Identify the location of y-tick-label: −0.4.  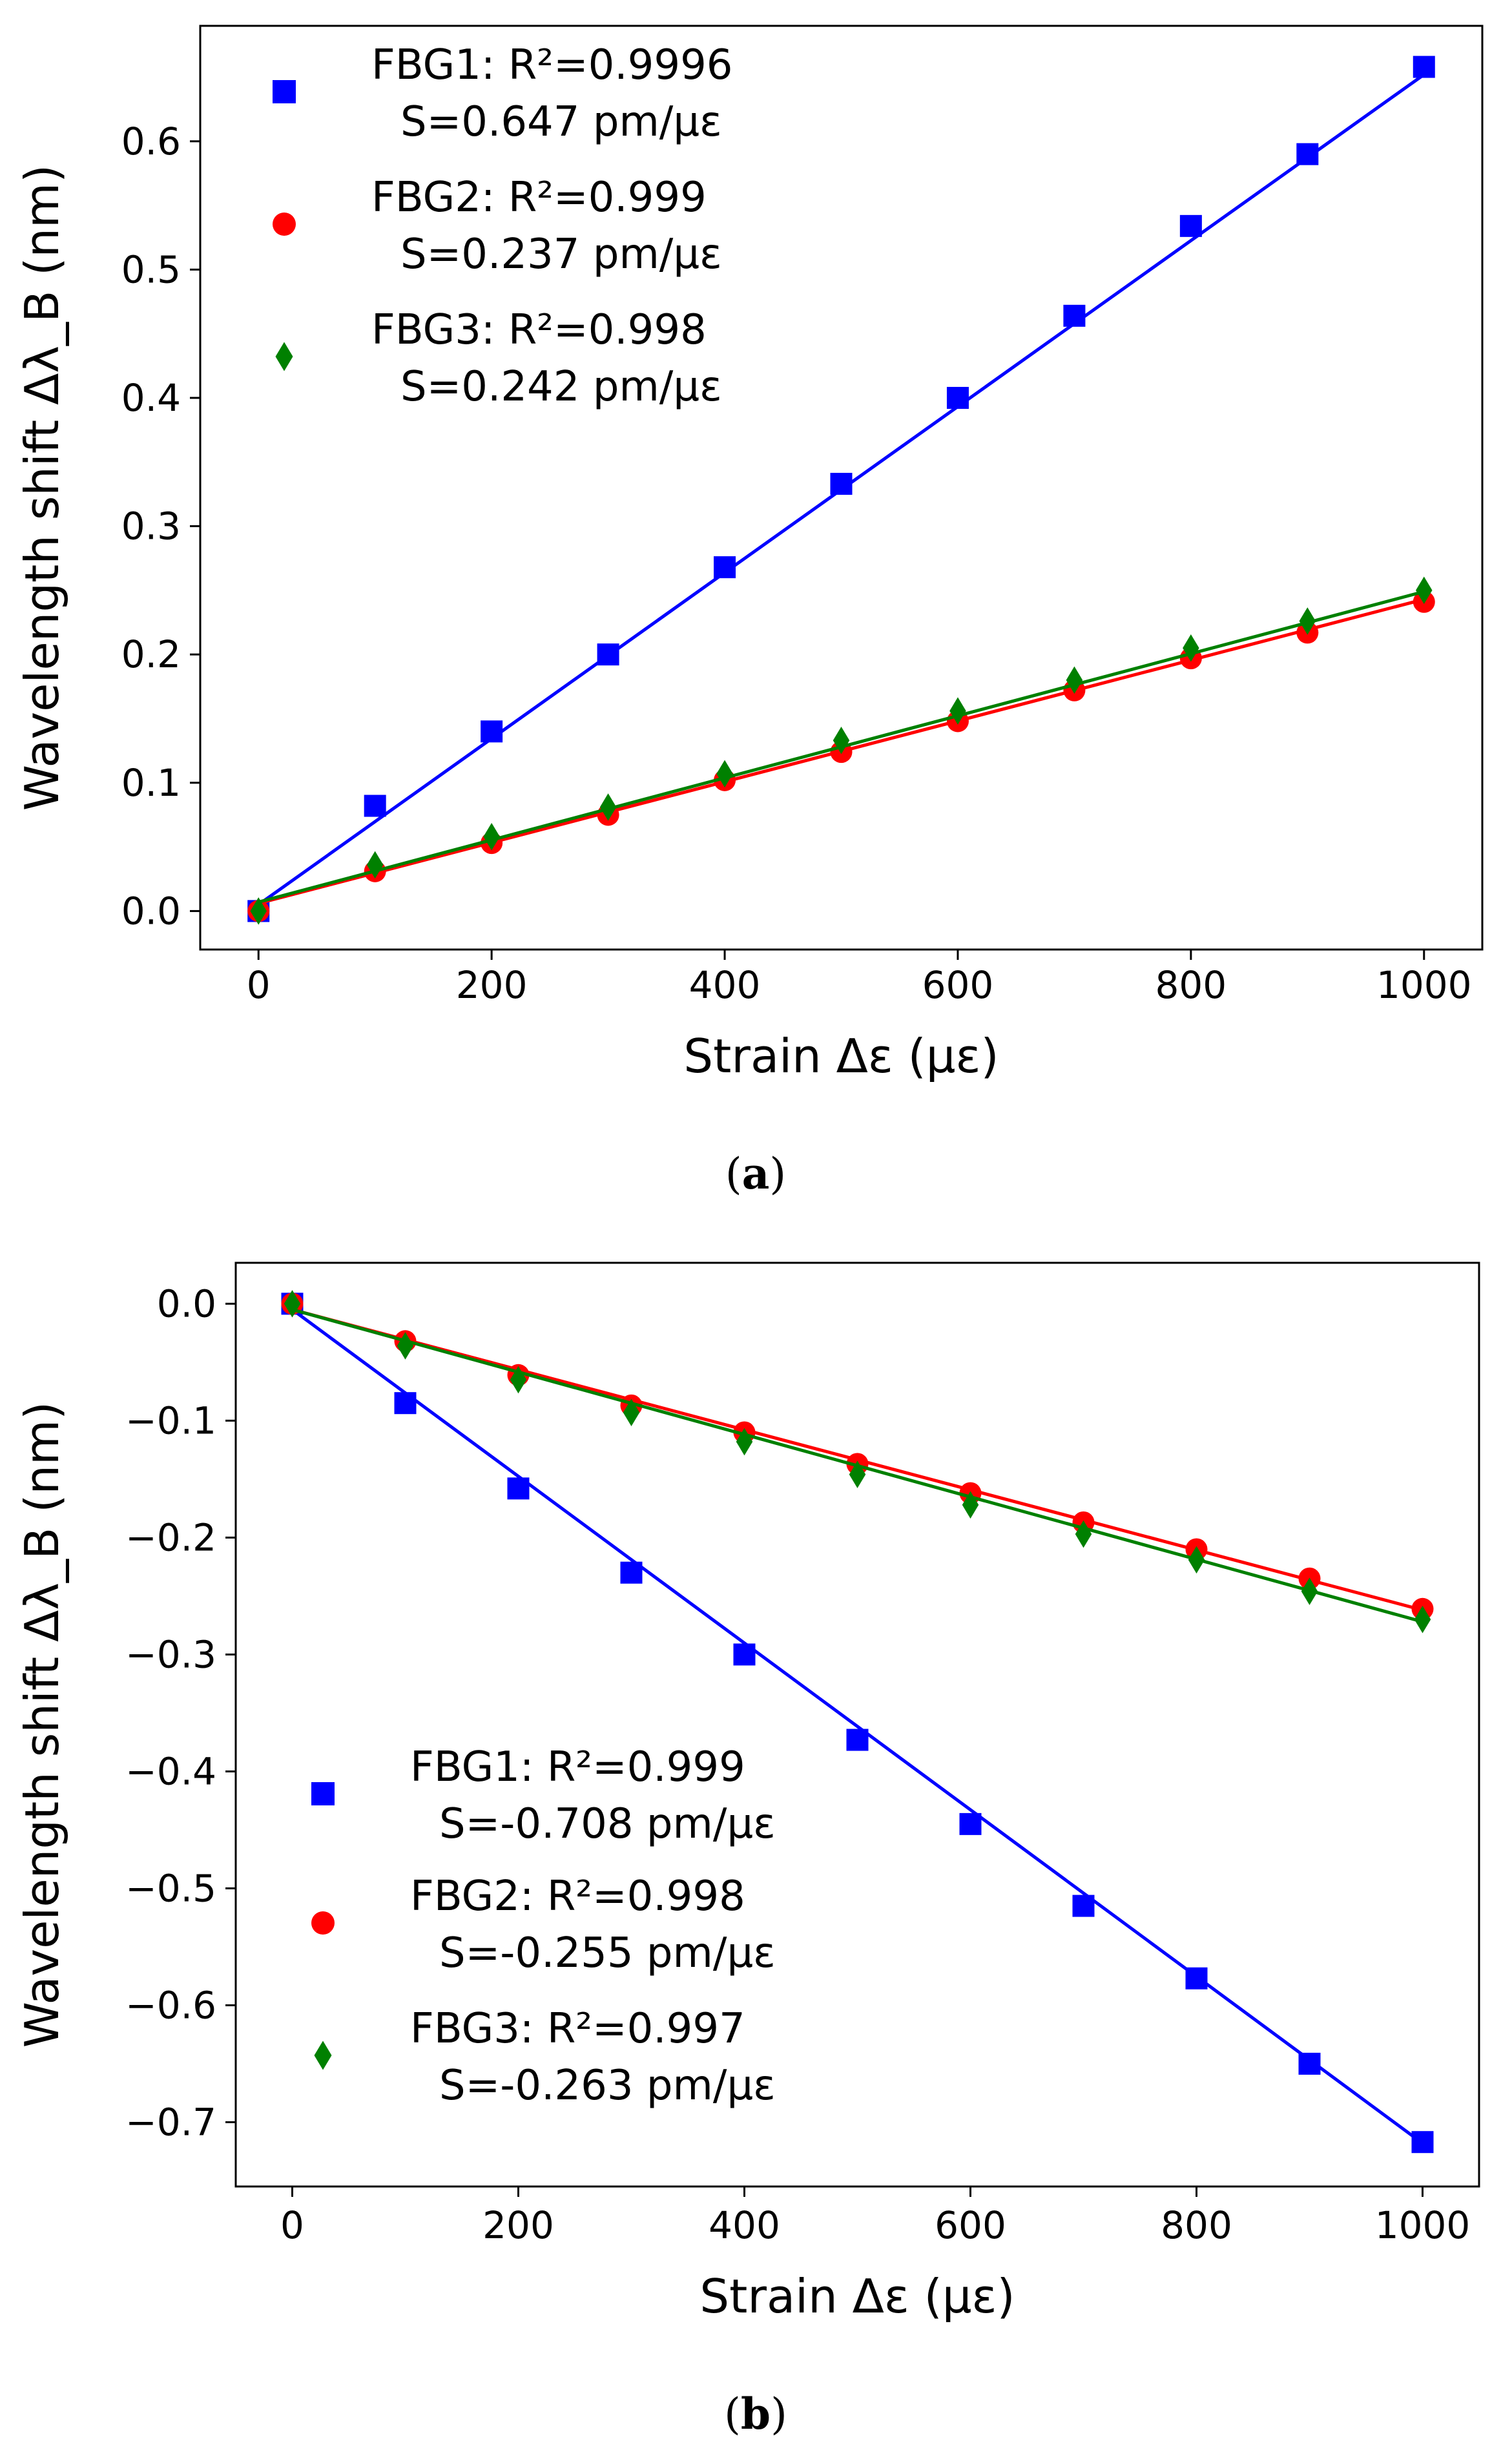
(170, 1771).